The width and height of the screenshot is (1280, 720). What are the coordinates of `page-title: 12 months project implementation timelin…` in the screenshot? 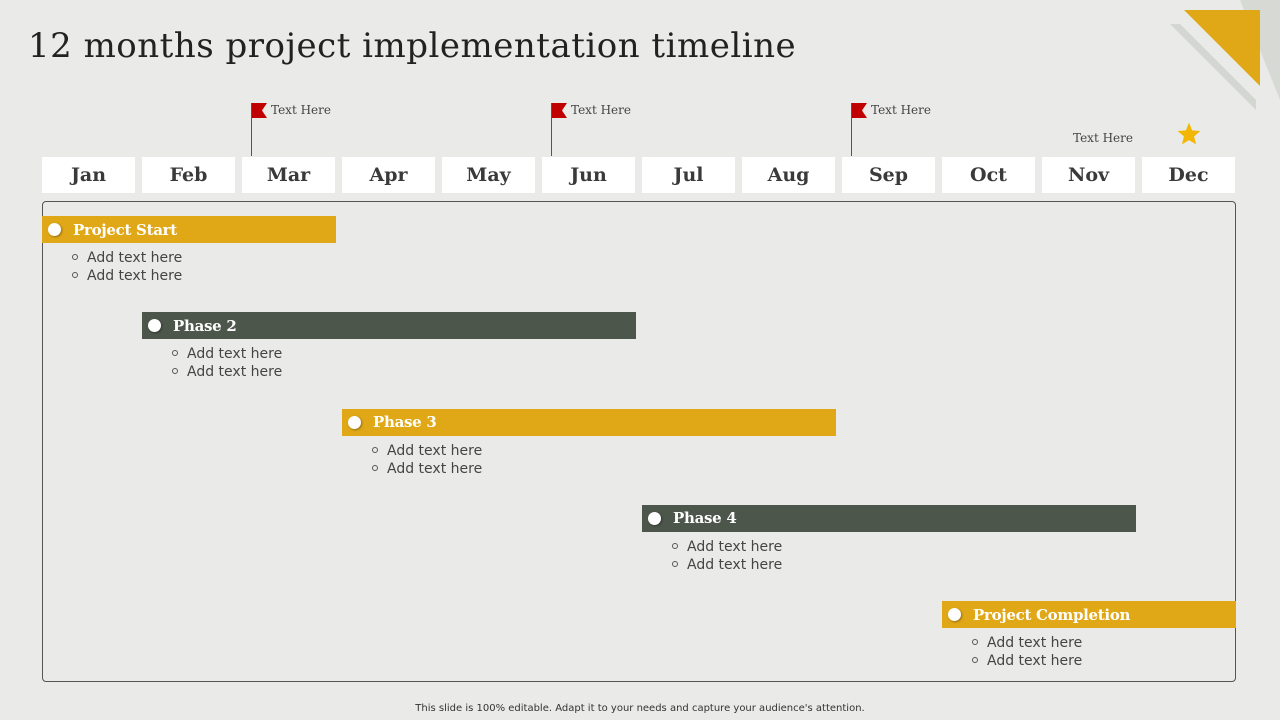 It's located at (412, 46).